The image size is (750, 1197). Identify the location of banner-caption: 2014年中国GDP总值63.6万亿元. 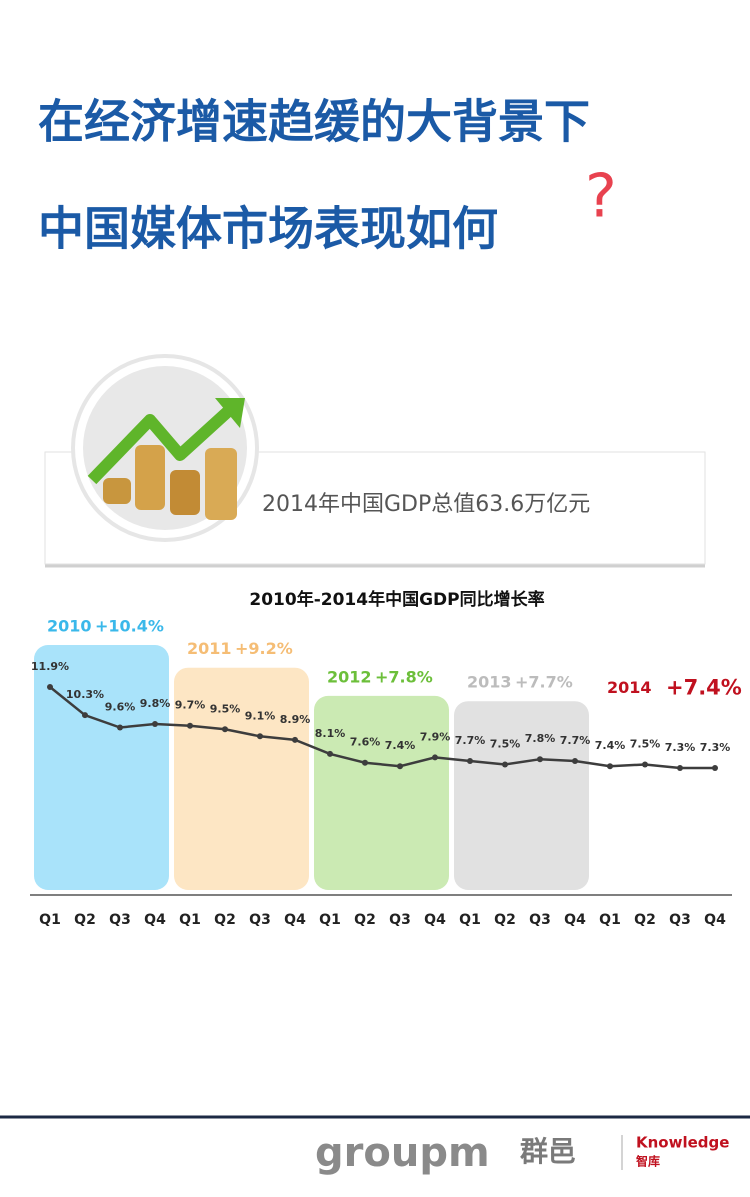
(426, 504).